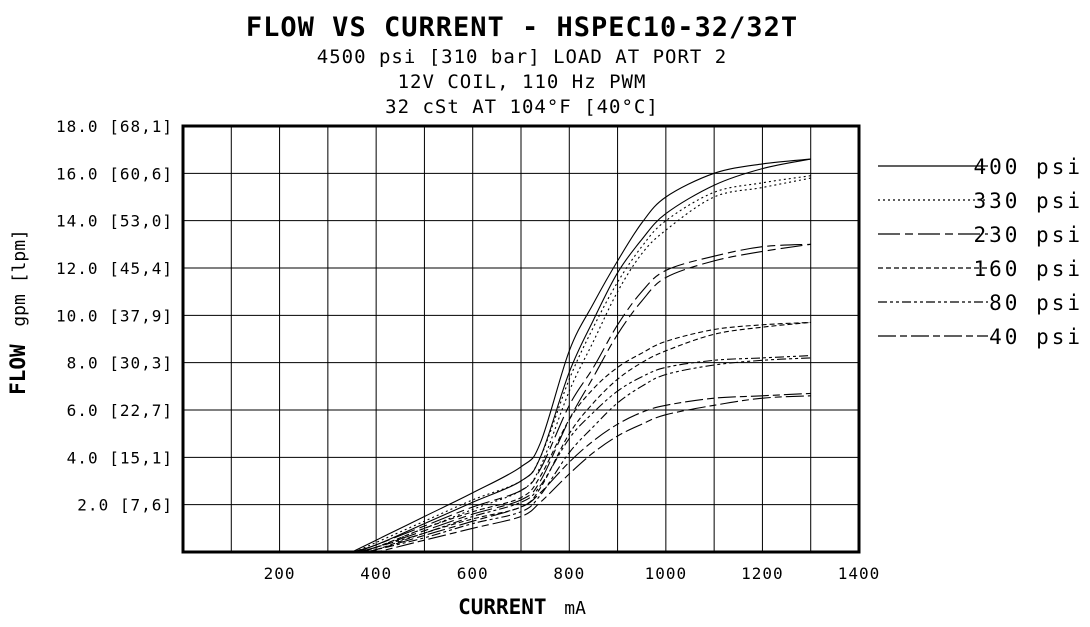 The image size is (1090, 627). Describe the element at coordinates (473, 573) in the screenshot. I see `x-tick-label: 600` at that location.